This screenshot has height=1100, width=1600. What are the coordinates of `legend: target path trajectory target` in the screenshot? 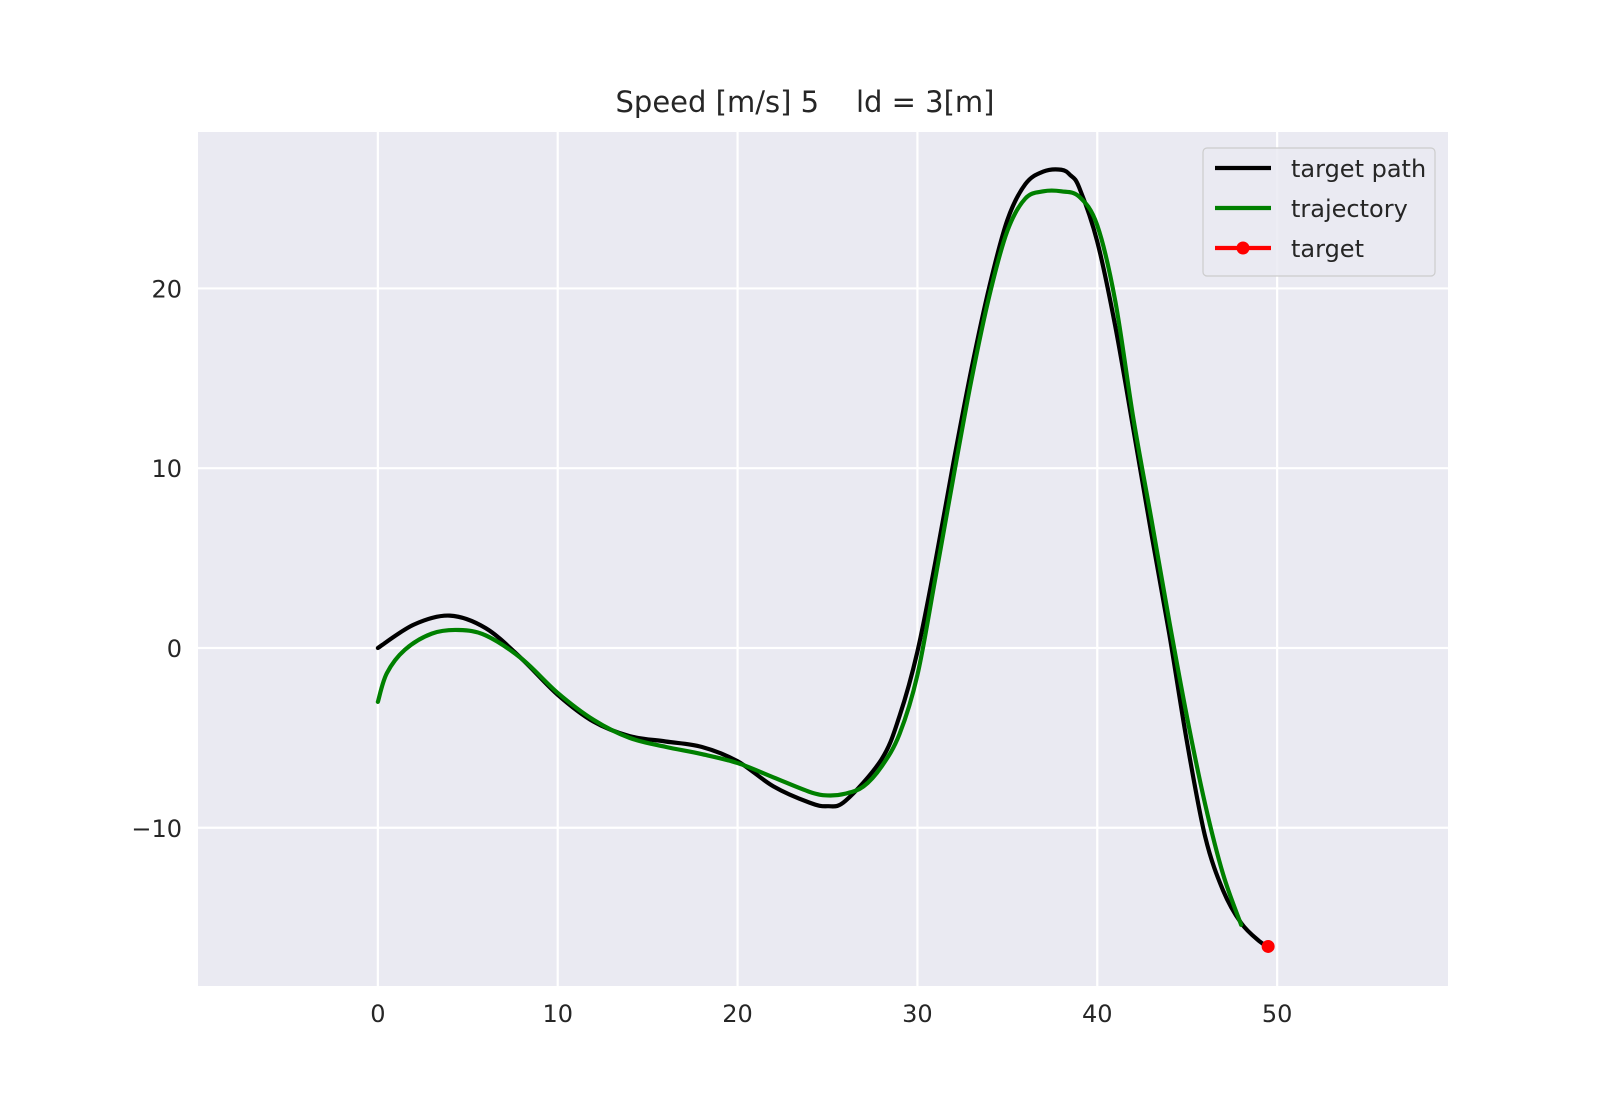 It's located at (1319, 212).